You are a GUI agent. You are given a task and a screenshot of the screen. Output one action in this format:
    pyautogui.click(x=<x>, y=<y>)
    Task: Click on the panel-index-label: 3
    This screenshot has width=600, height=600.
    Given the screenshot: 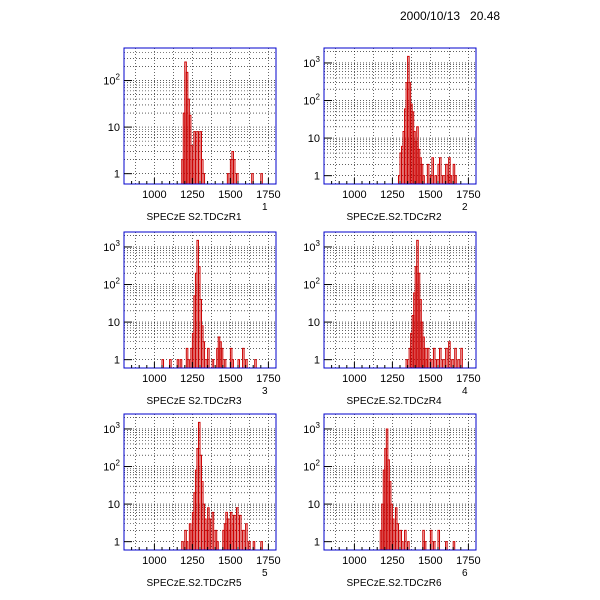 What is the action you would take?
    pyautogui.click(x=265, y=391)
    